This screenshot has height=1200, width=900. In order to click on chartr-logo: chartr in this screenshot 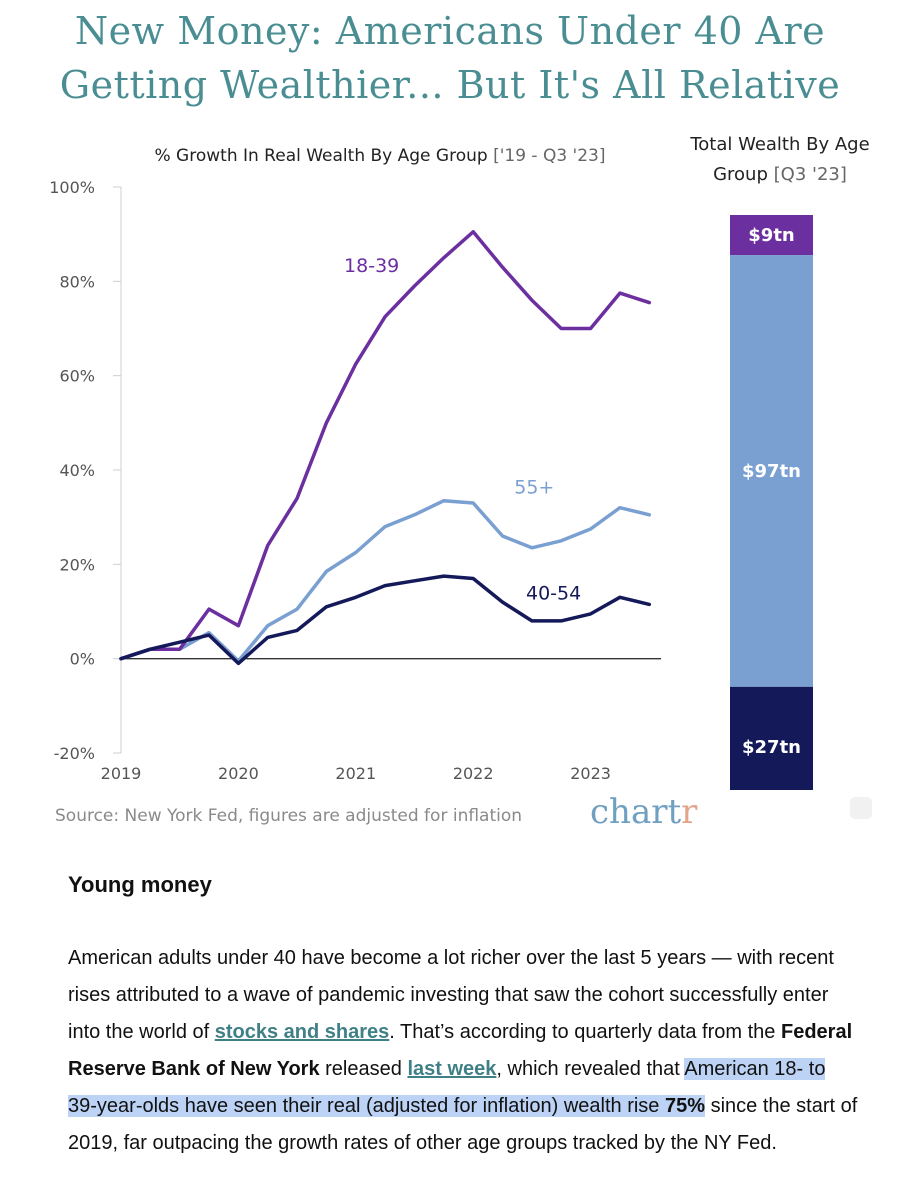, I will do `click(643, 812)`.